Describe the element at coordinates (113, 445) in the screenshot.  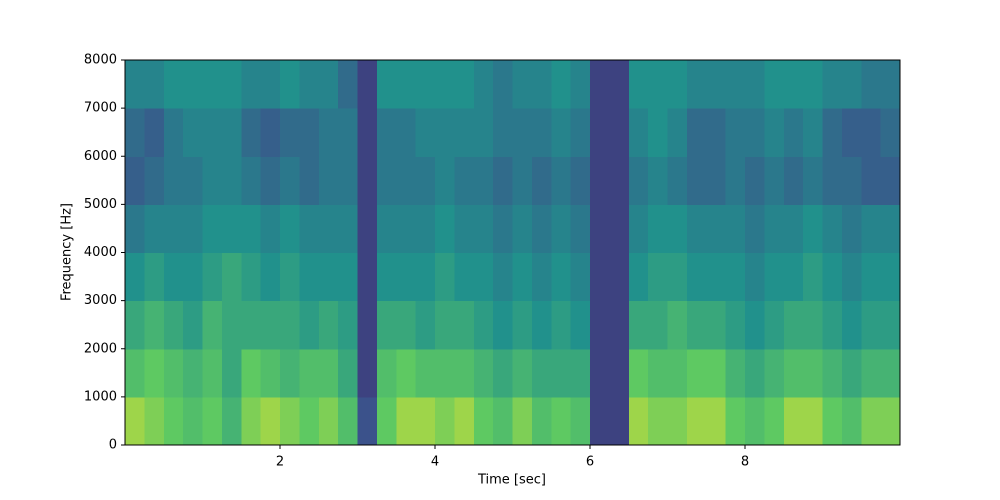
I see `y-tick-label: 0` at that location.